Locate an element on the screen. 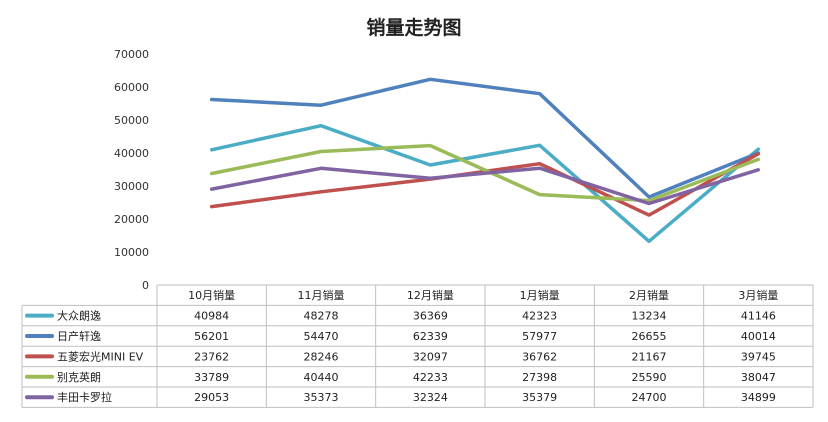  category-header: 2月销量 is located at coordinates (649, 295).